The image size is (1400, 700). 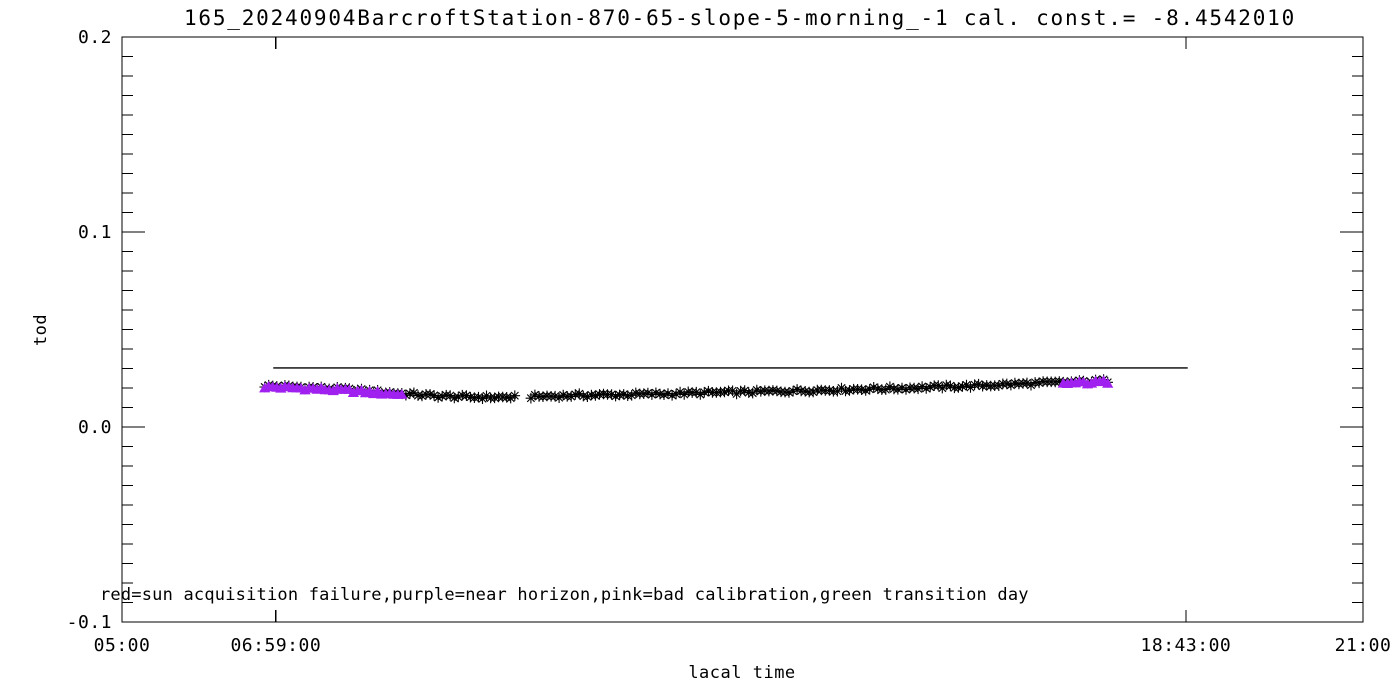 I want to click on scatter-points, so click(x=686, y=389).